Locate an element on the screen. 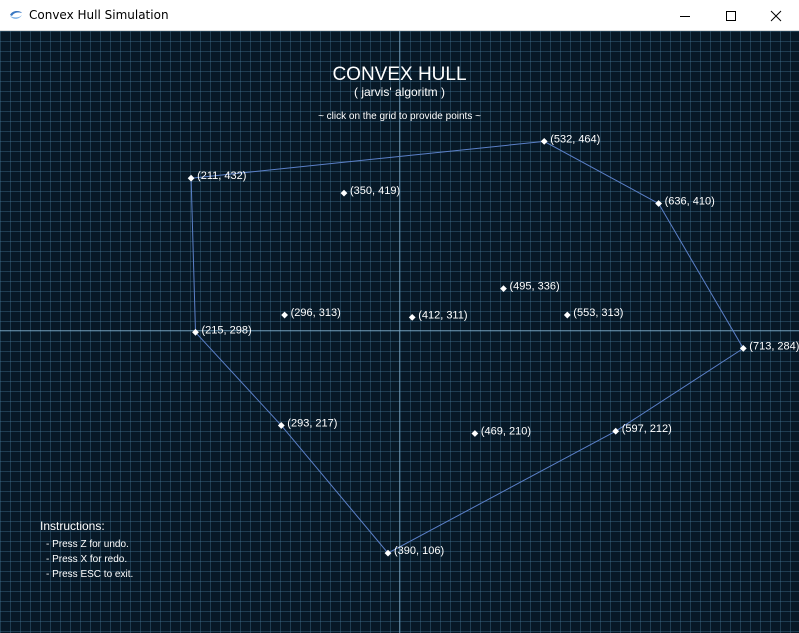 The image size is (799, 633). horizontal-axis is located at coordinates (399, 330).